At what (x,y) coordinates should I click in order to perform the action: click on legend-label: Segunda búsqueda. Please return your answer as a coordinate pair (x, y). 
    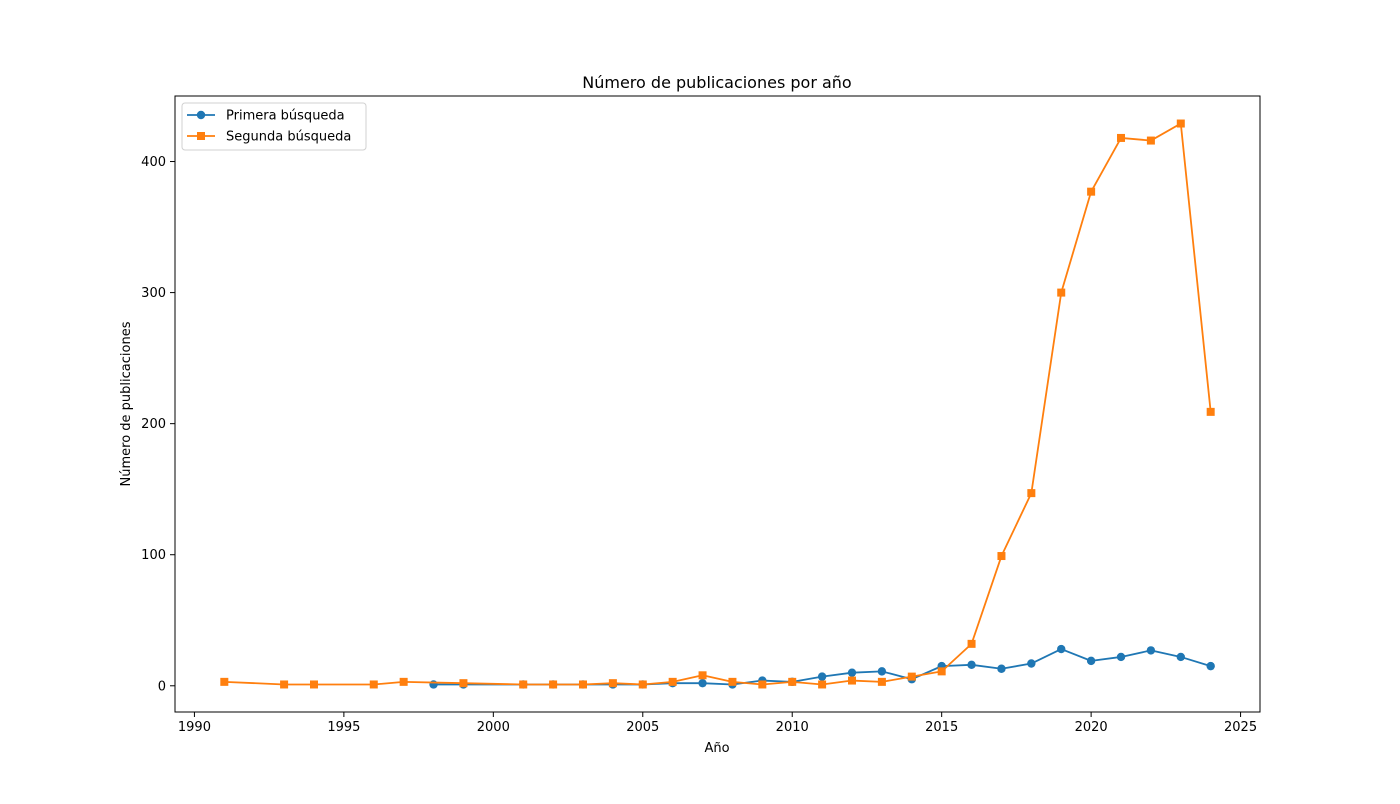
    Looking at the image, I should click on (288, 137).